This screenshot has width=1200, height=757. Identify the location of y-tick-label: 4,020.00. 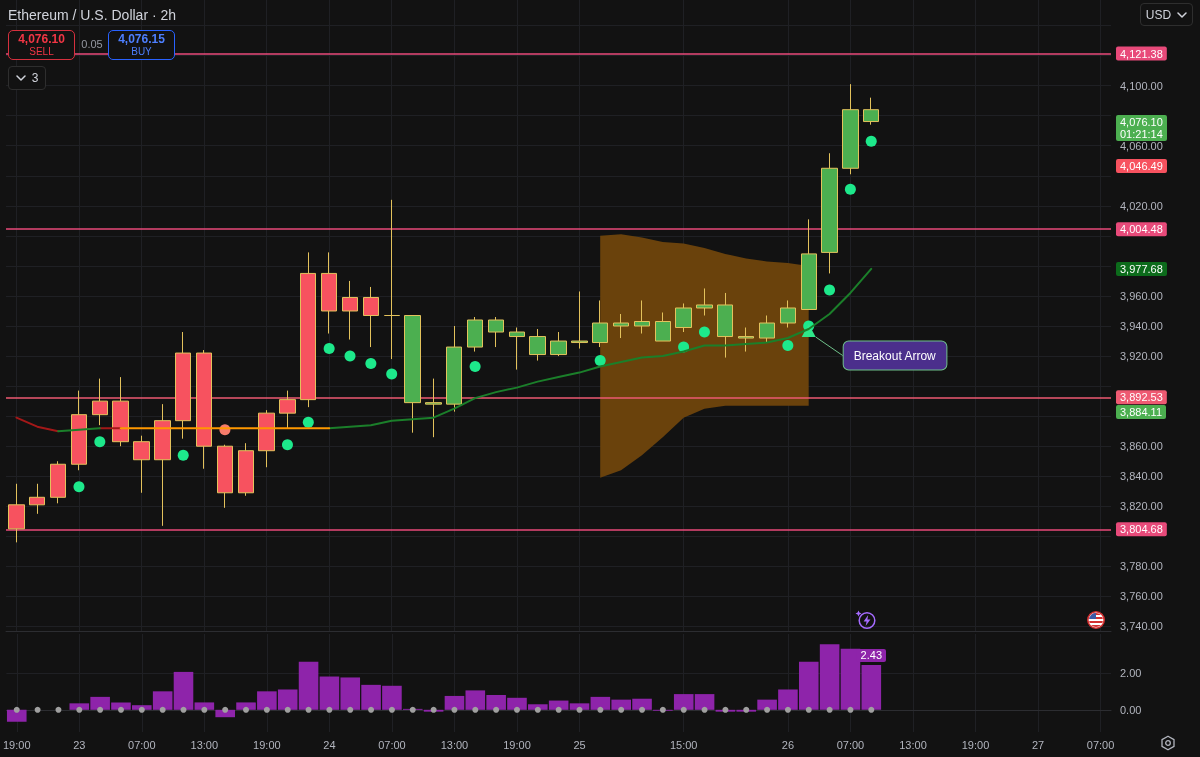
(1141, 205).